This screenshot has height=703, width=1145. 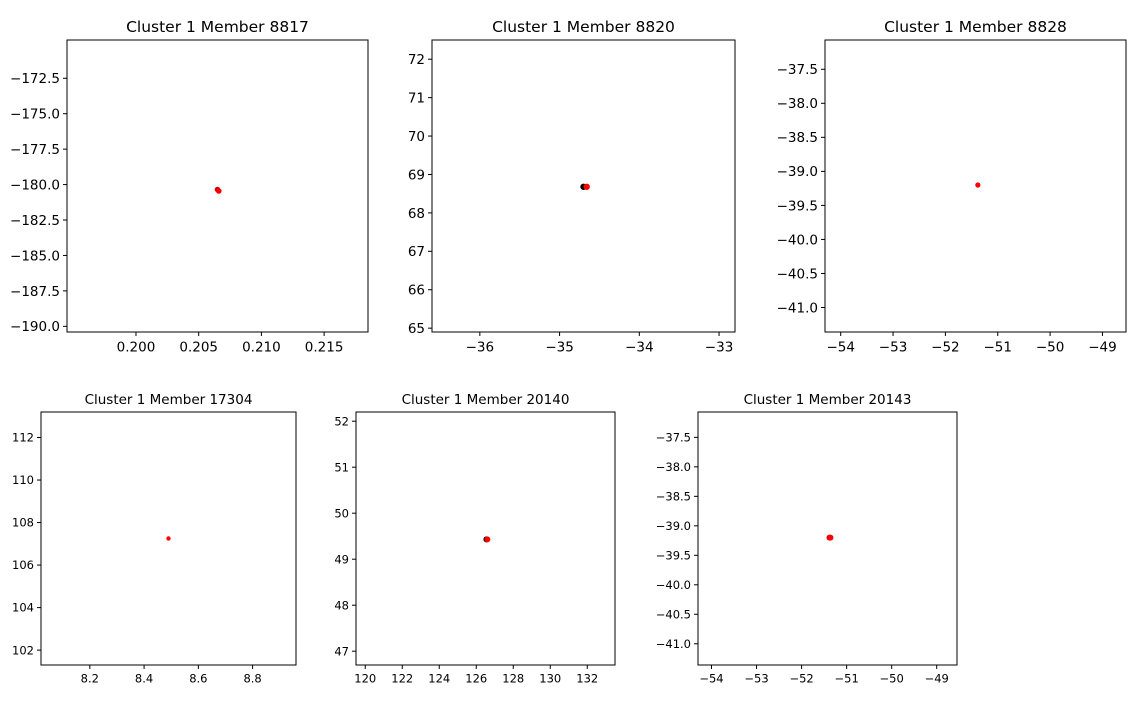 I want to click on x-tick-label: 124, so click(x=439, y=679).